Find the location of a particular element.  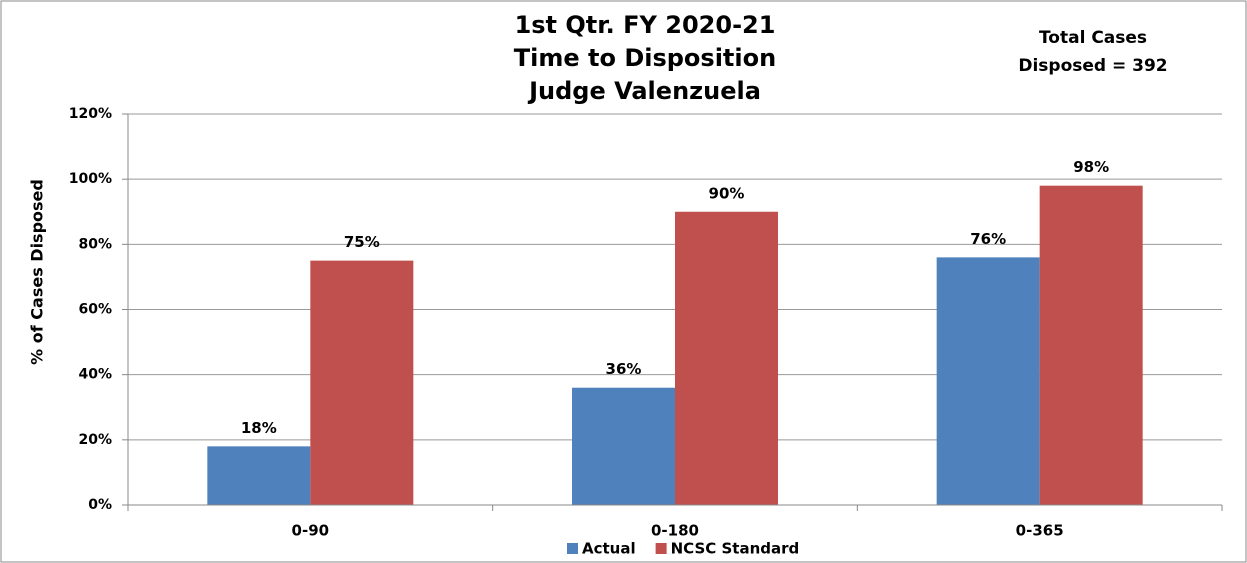

chart-title: Judge Valenzuela is located at coordinates (644, 91).